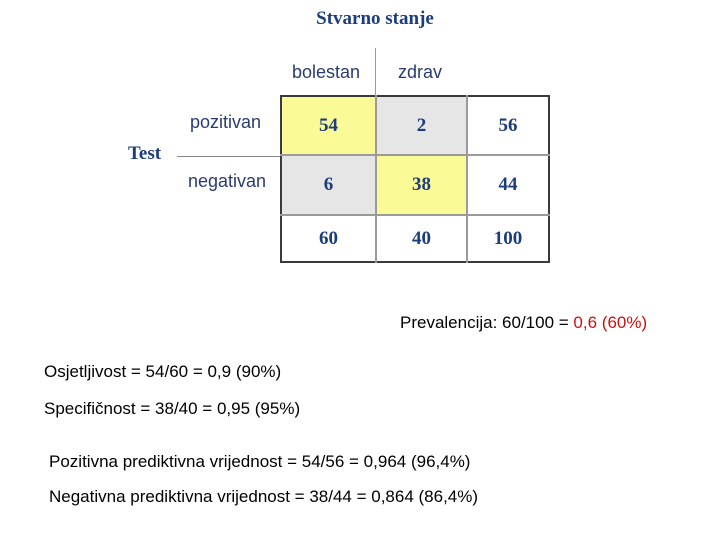 This screenshot has height=540, width=720. I want to click on contingency-table, so click(415, 179).